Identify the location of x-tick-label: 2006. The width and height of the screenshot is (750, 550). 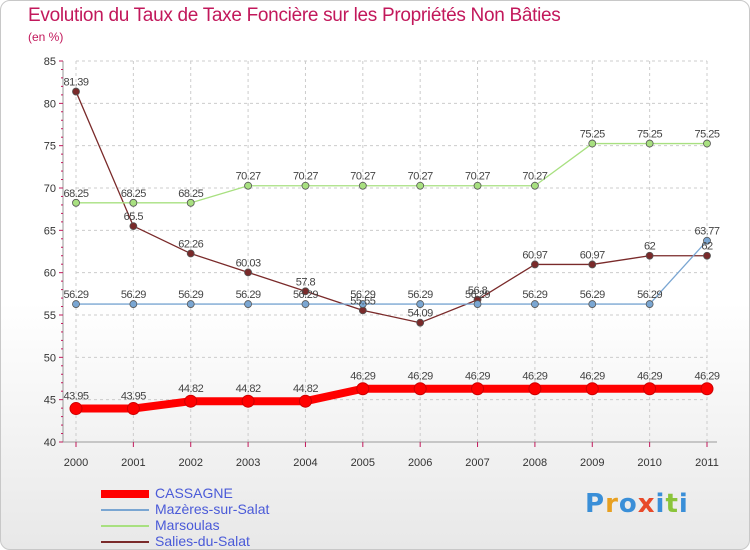
(420, 463).